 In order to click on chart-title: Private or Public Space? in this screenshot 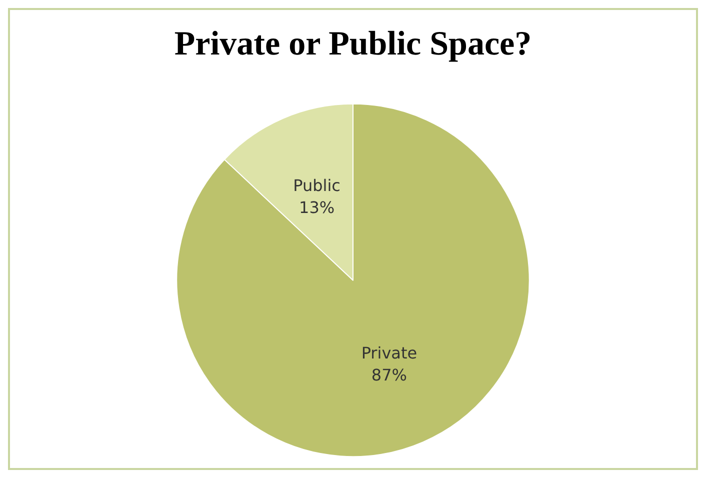, I will do `click(353, 44)`.